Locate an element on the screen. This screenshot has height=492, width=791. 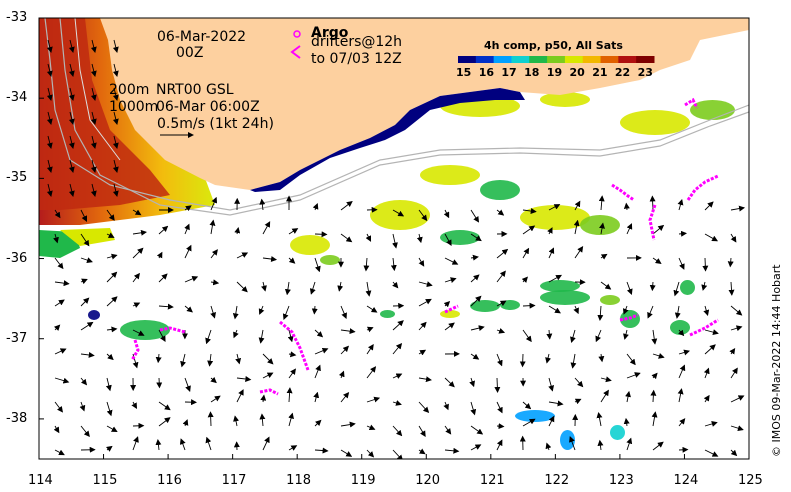
drifters-legend-label: drifters@12h is located at coordinates (357, 42).